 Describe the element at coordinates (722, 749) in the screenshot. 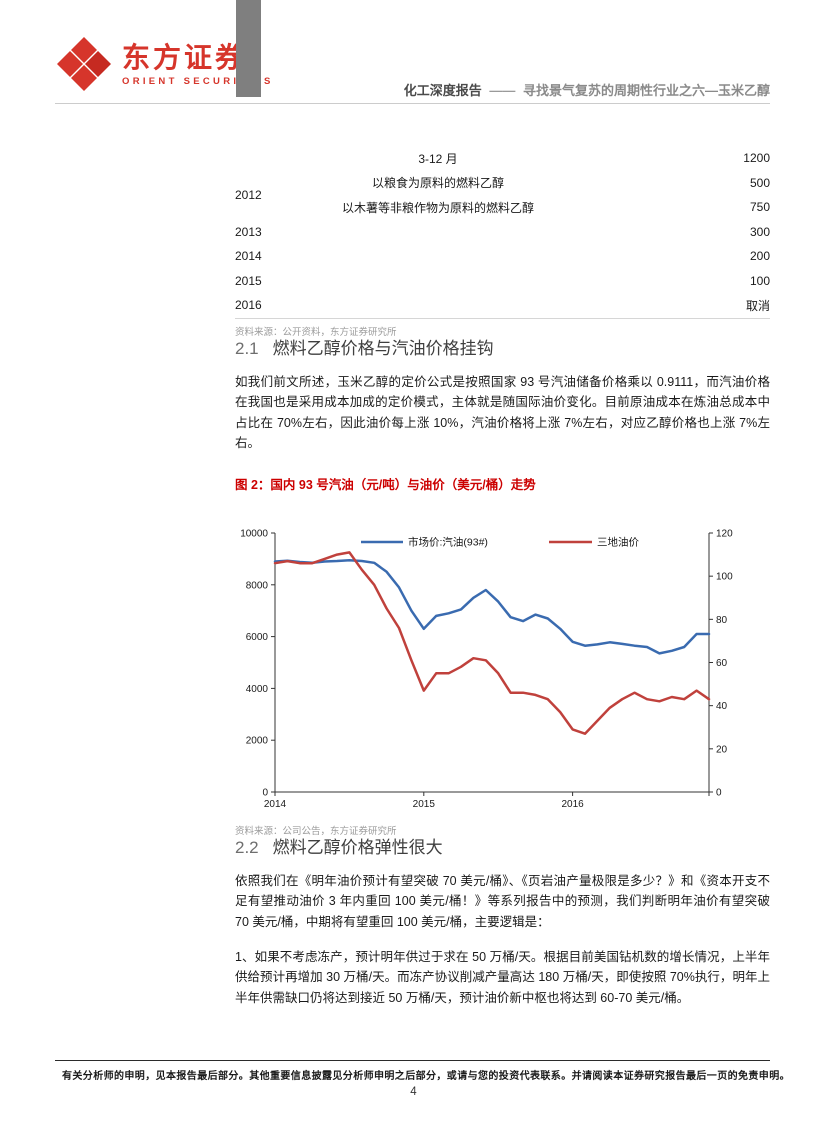

I see `svg-text: 20` at that location.